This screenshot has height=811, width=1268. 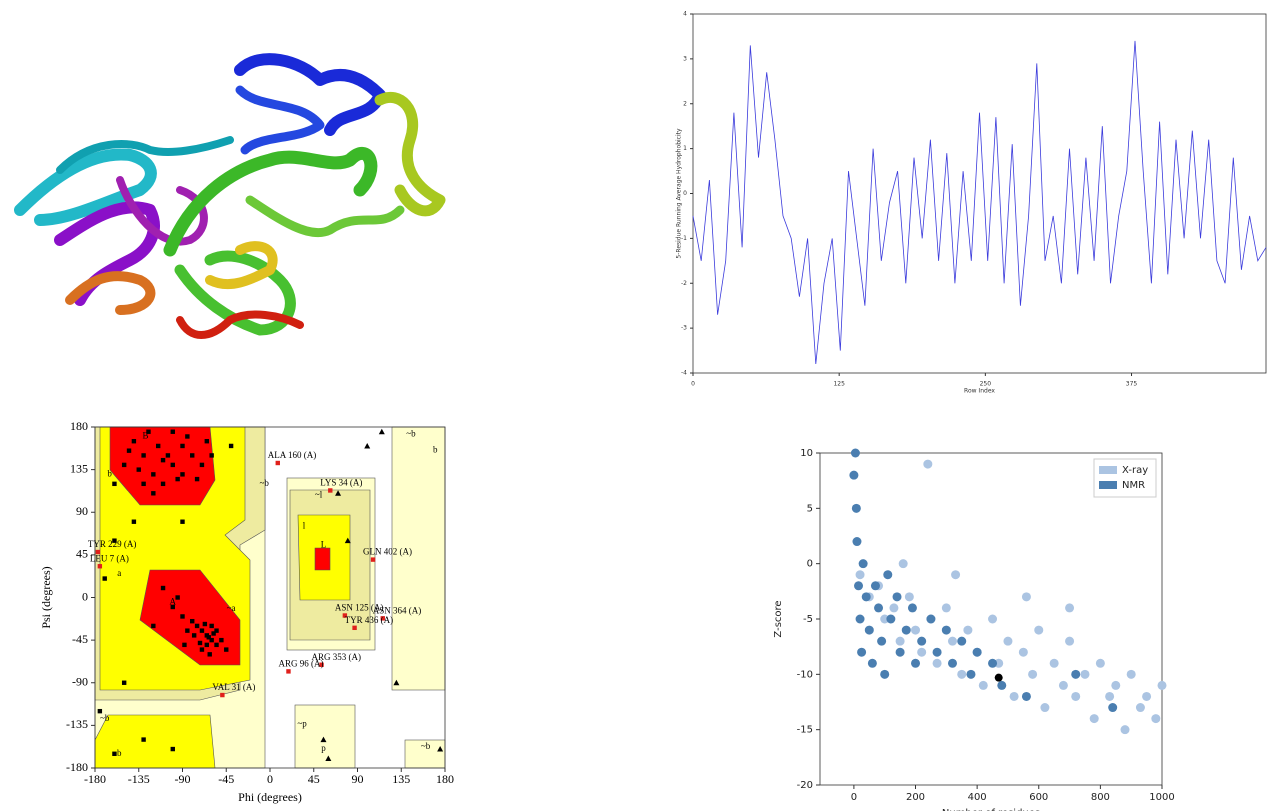 What do you see at coordinates (369, 620) in the screenshot?
I see `outlier-label: TYR 436 (A)` at bounding box center [369, 620].